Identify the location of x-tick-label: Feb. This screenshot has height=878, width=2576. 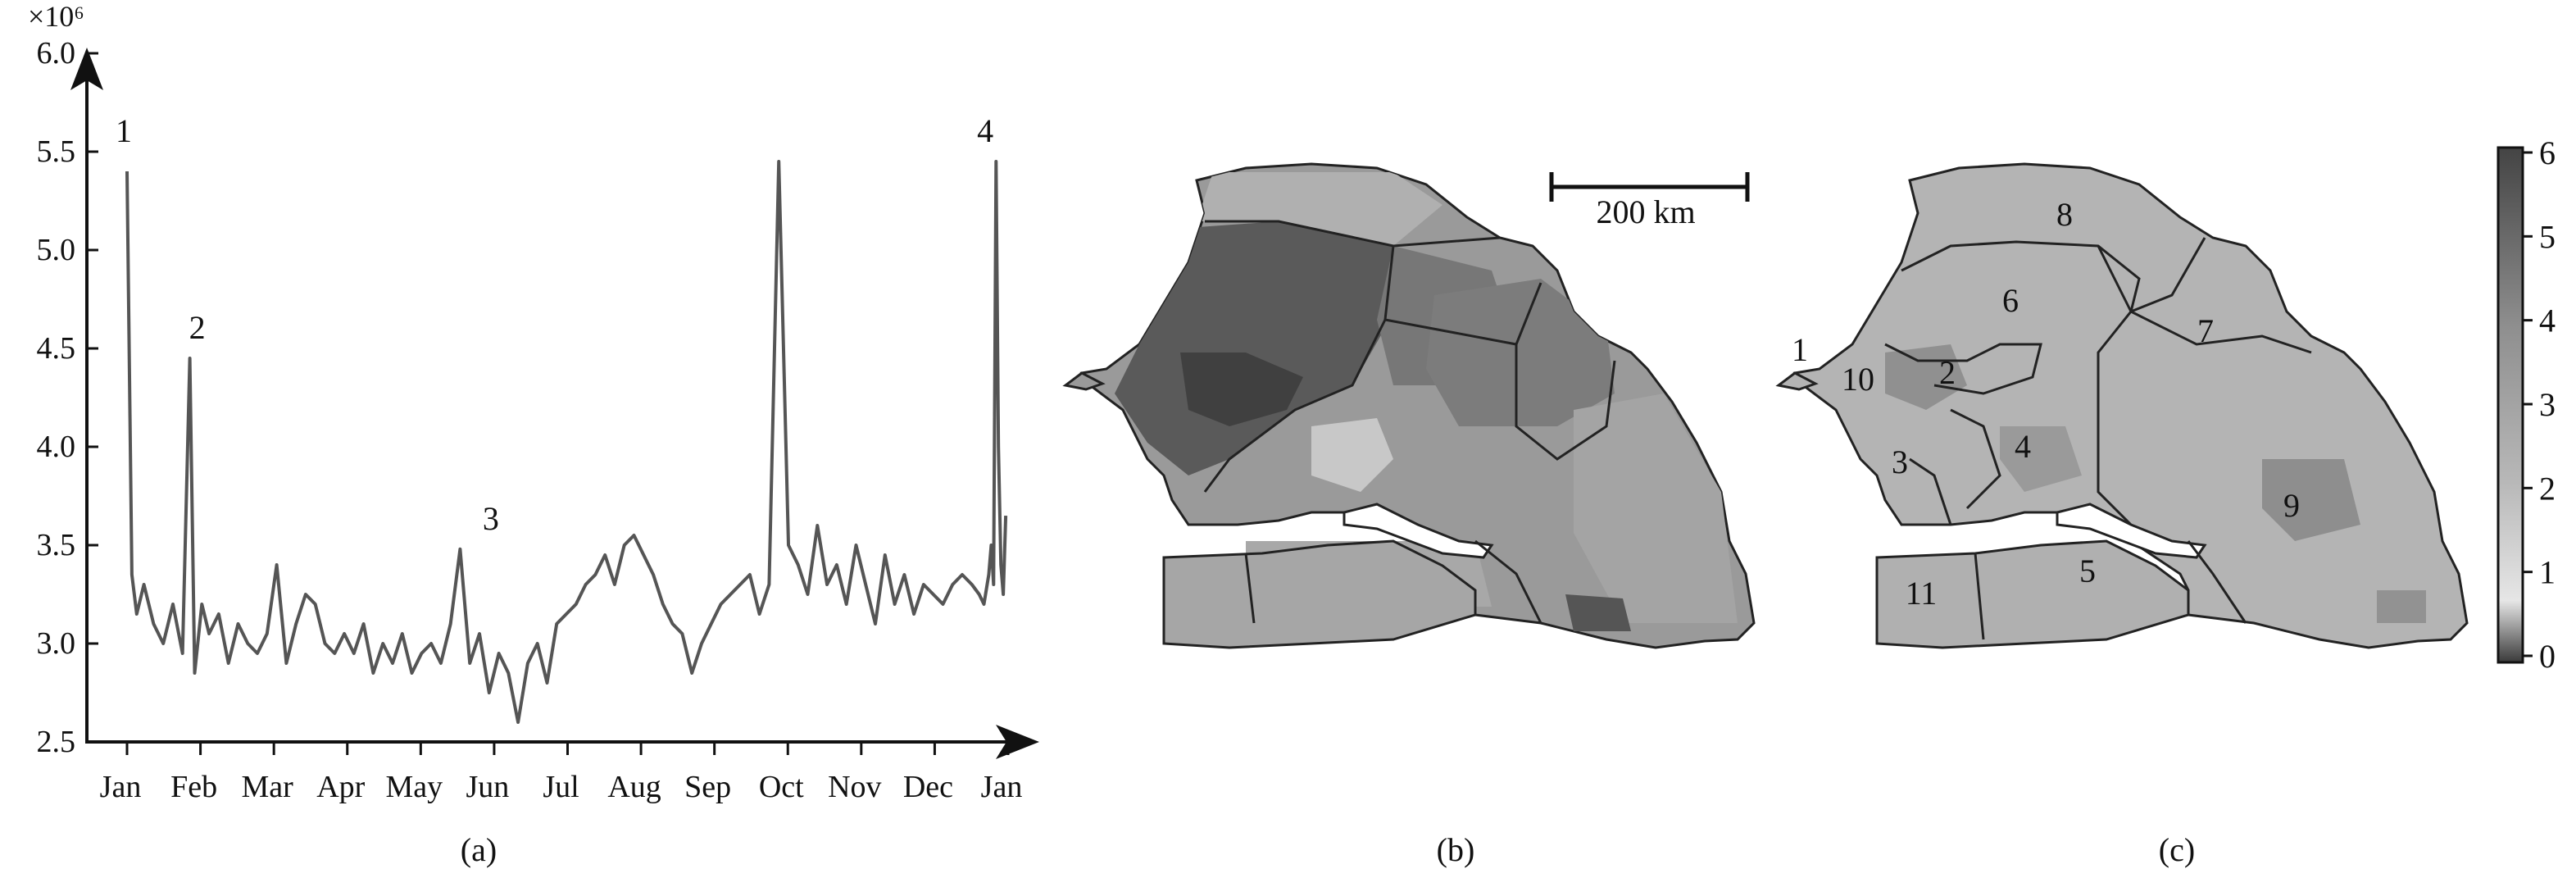
(193, 787).